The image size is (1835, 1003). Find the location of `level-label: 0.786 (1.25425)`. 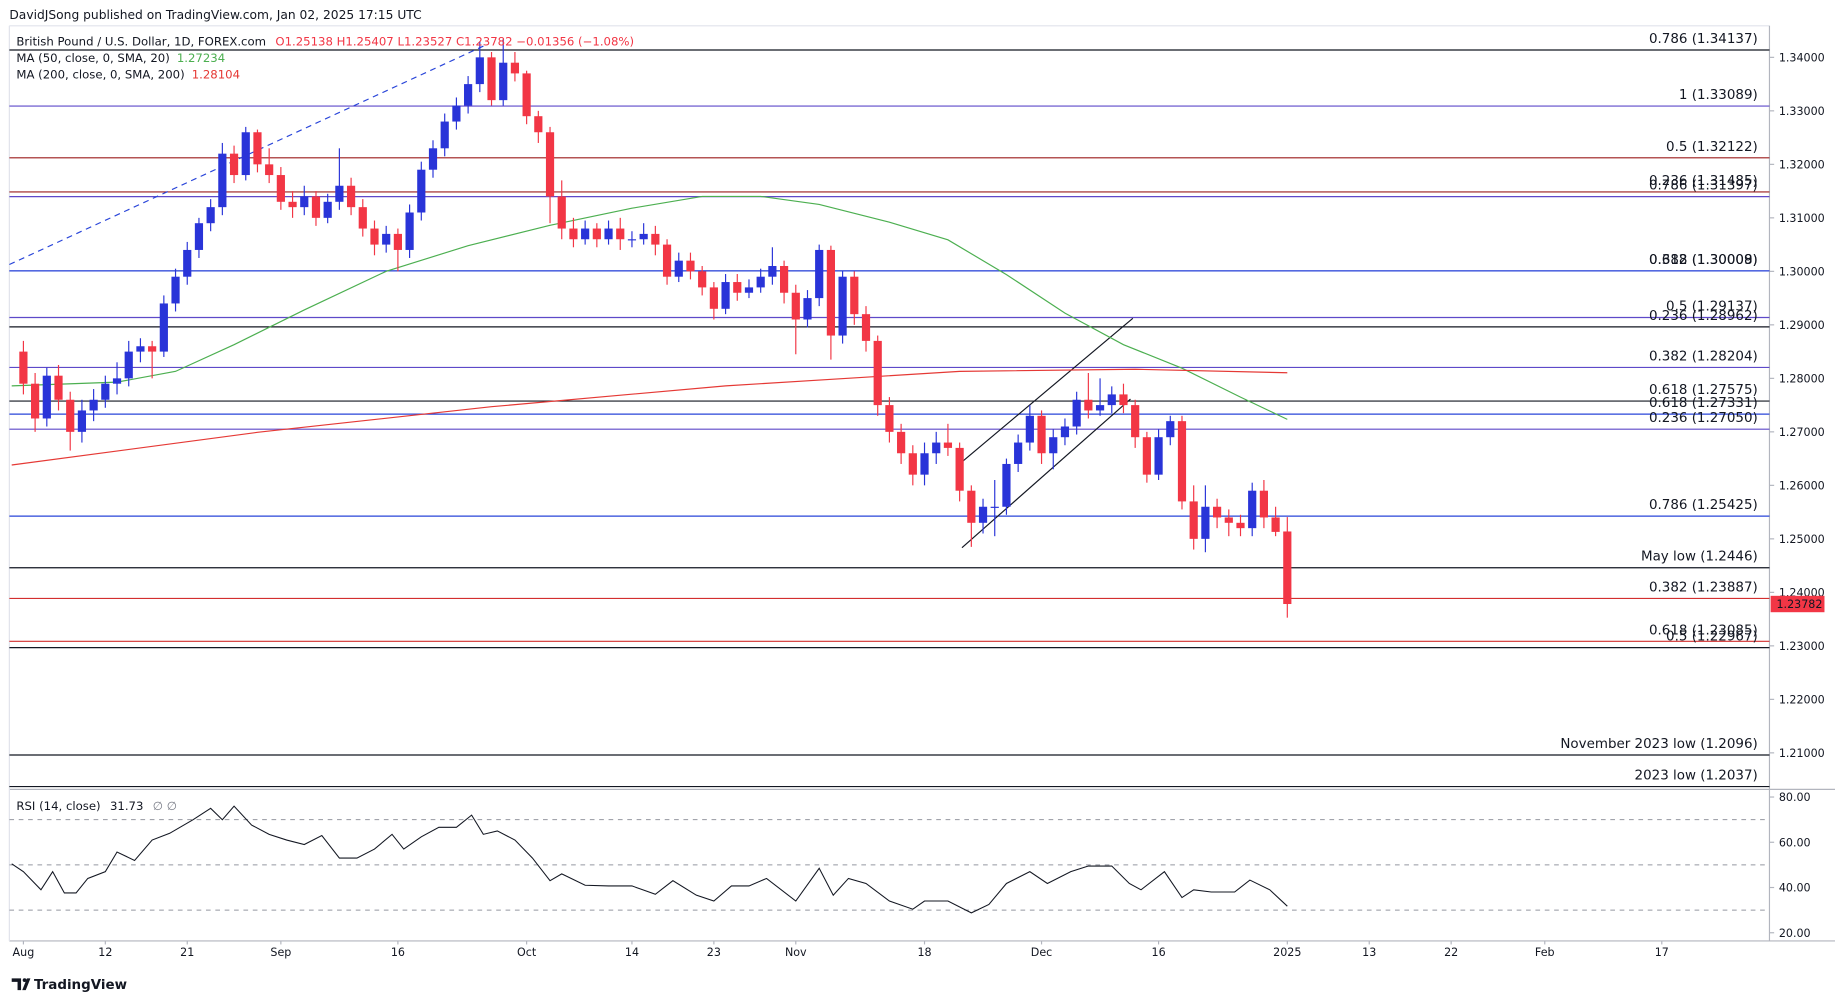

level-label: 0.786 (1.25425) is located at coordinates (1703, 505).